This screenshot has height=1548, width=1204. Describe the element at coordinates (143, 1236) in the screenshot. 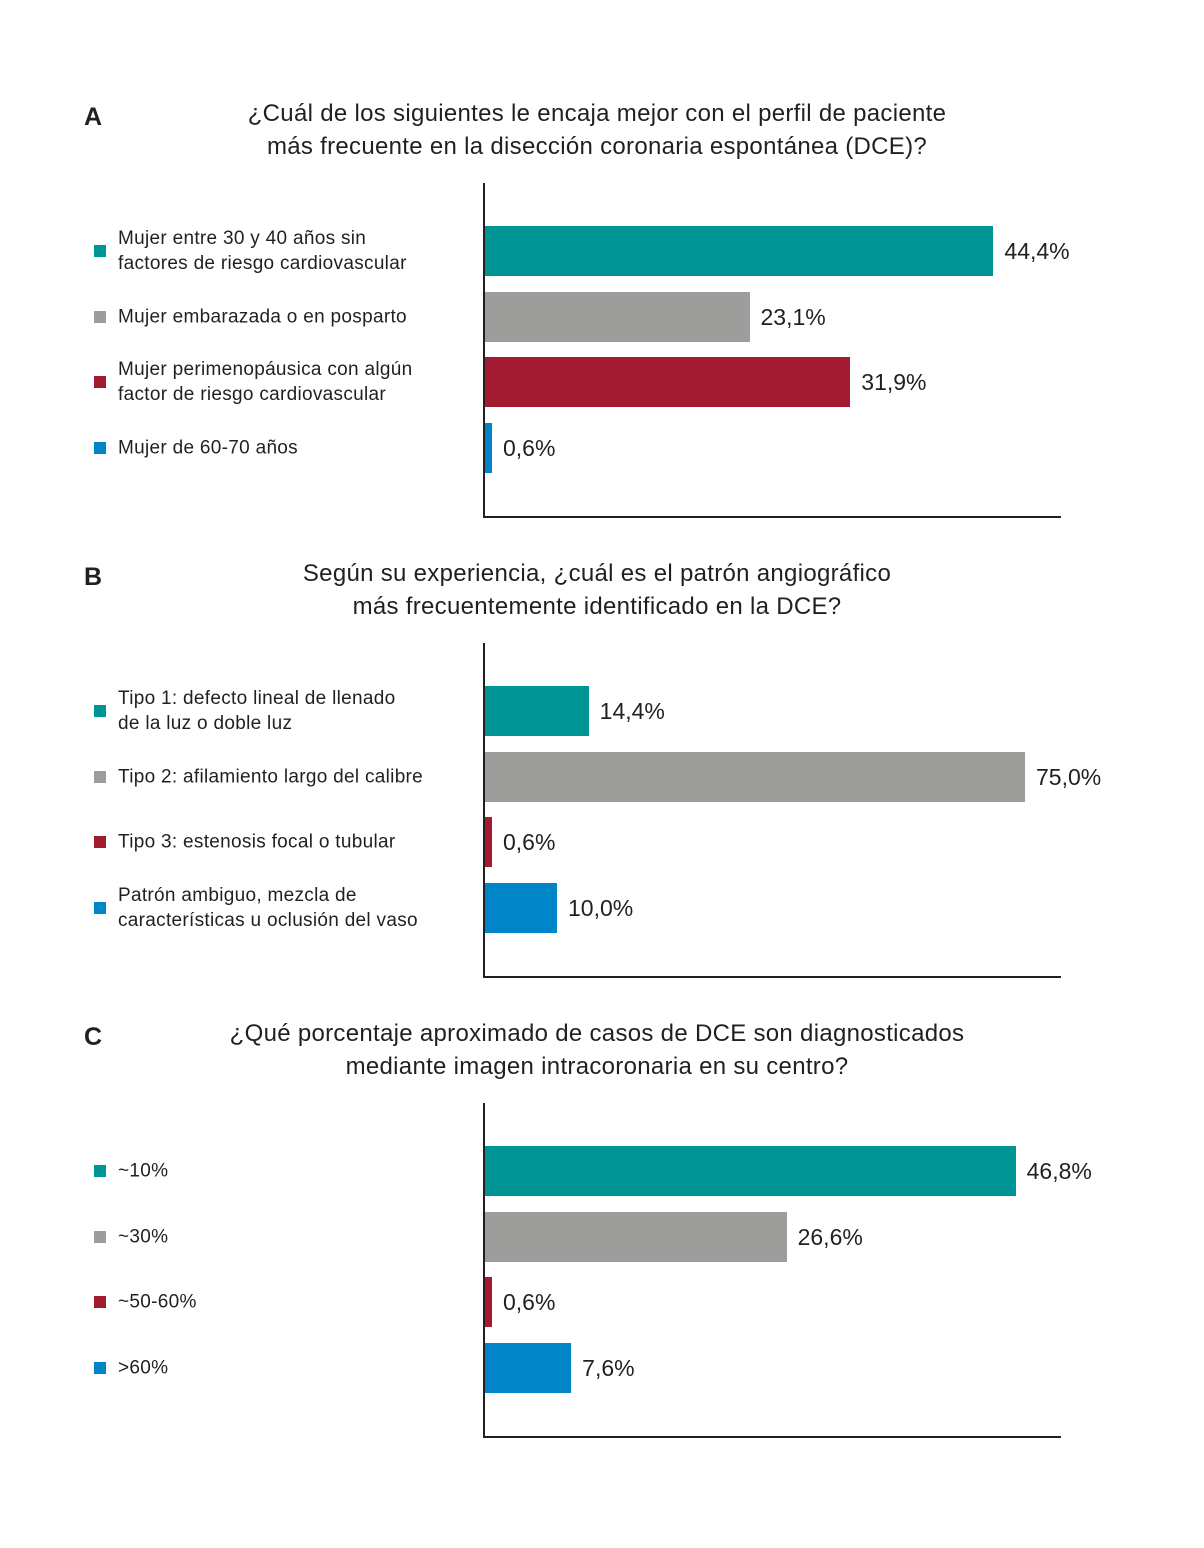

I see `category-label-line: ~30%` at that location.